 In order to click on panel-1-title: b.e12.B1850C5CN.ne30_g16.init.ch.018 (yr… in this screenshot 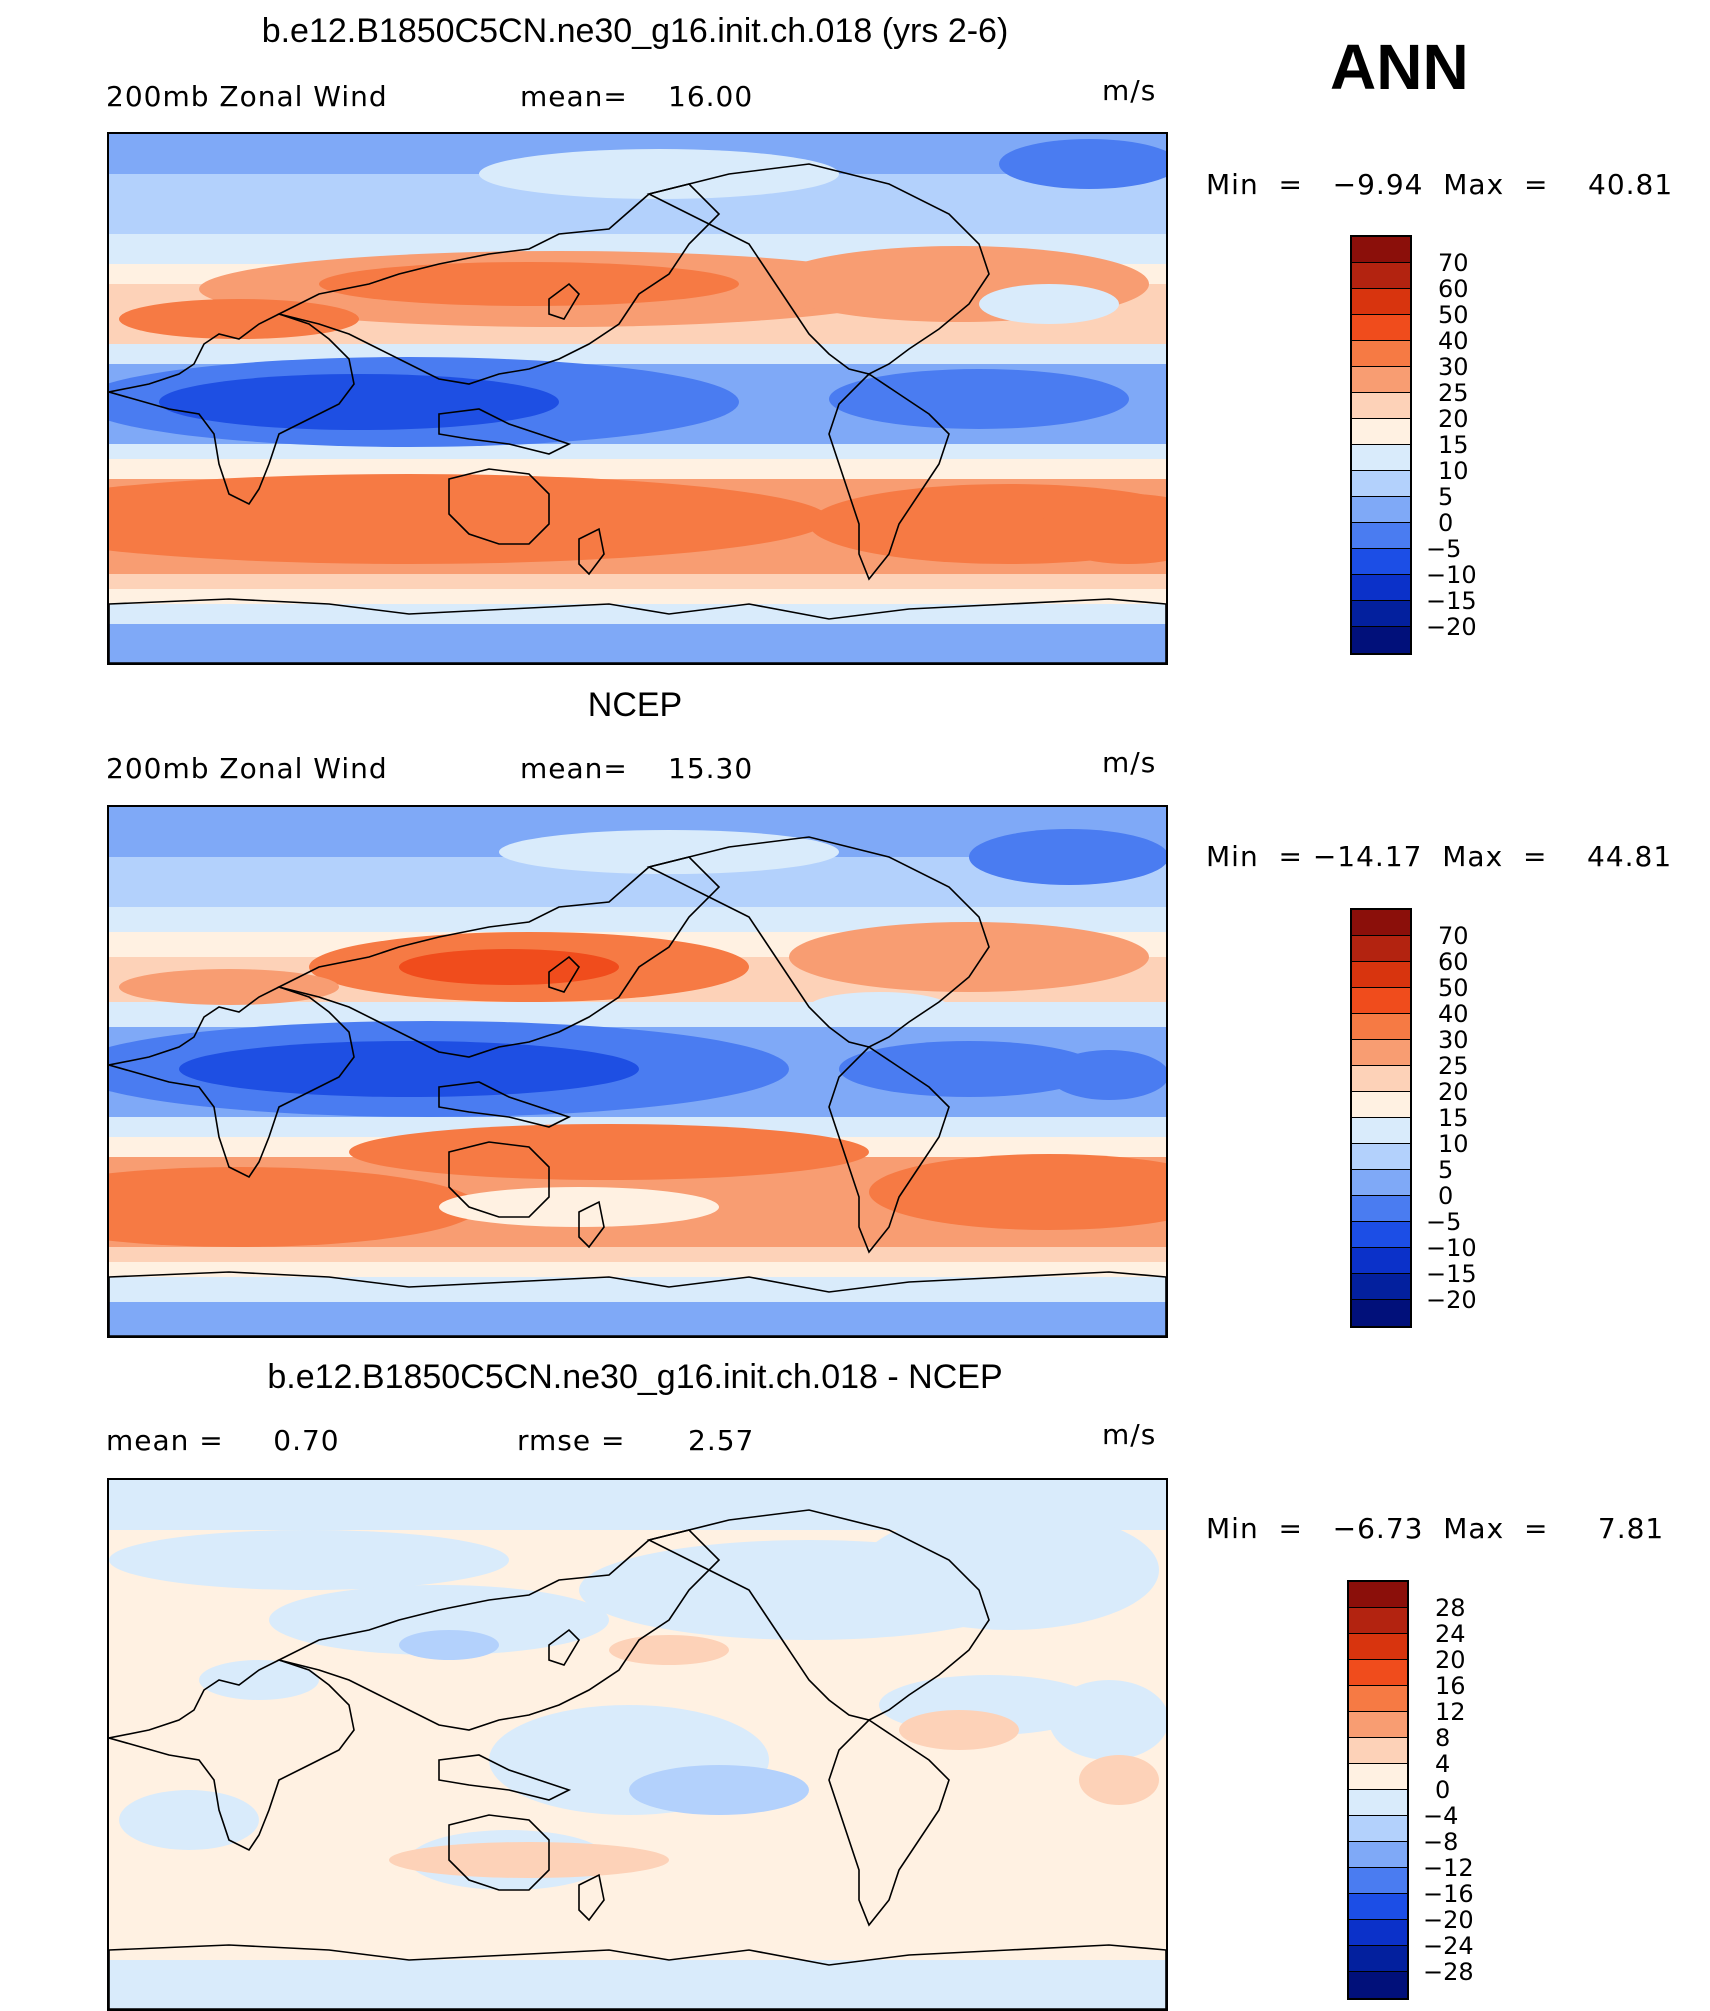, I will do `click(635, 31)`.